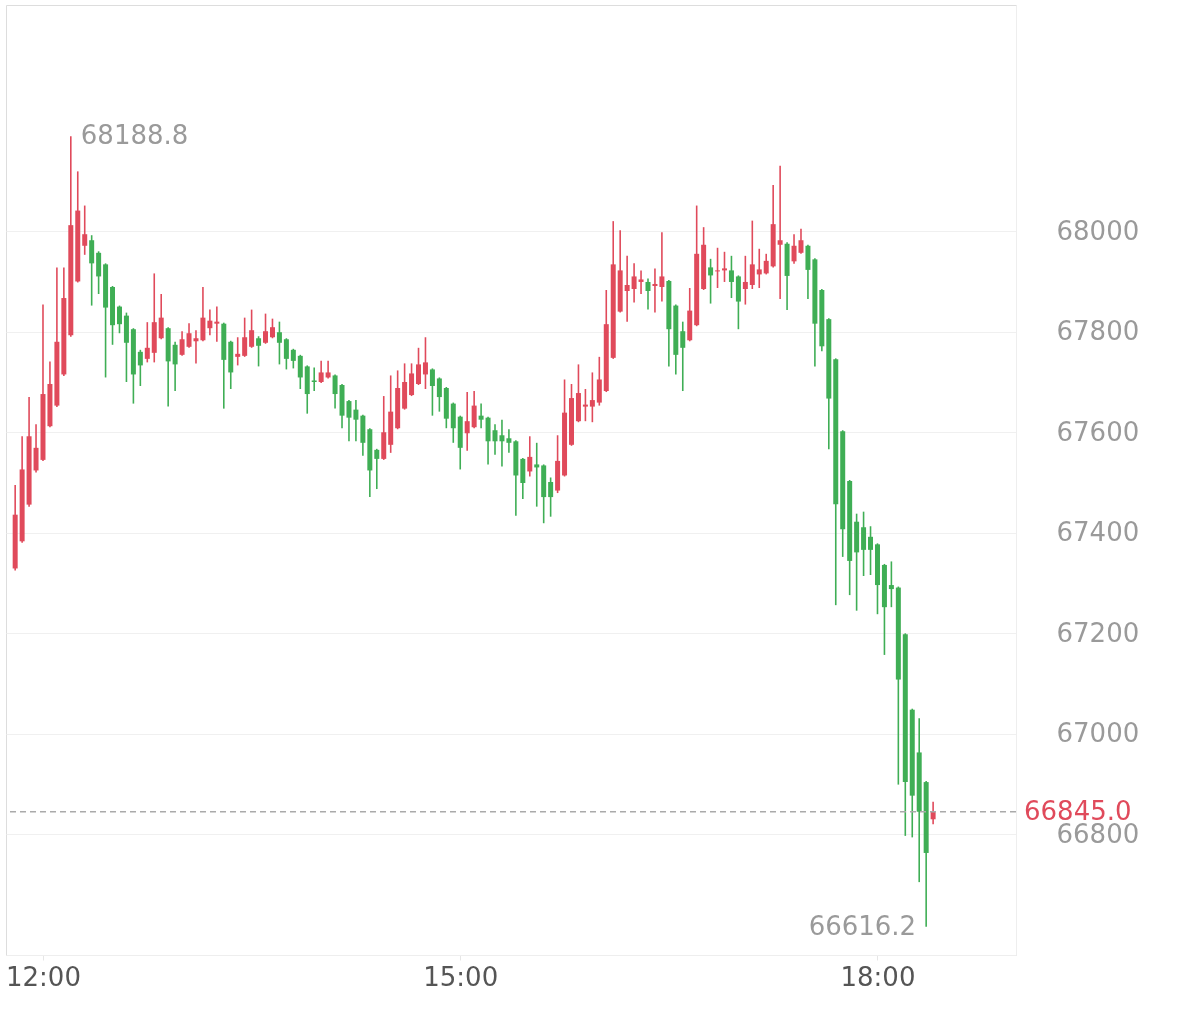  What do you see at coordinates (134, 135) in the screenshot?
I see `annotation: 68188.8` at bounding box center [134, 135].